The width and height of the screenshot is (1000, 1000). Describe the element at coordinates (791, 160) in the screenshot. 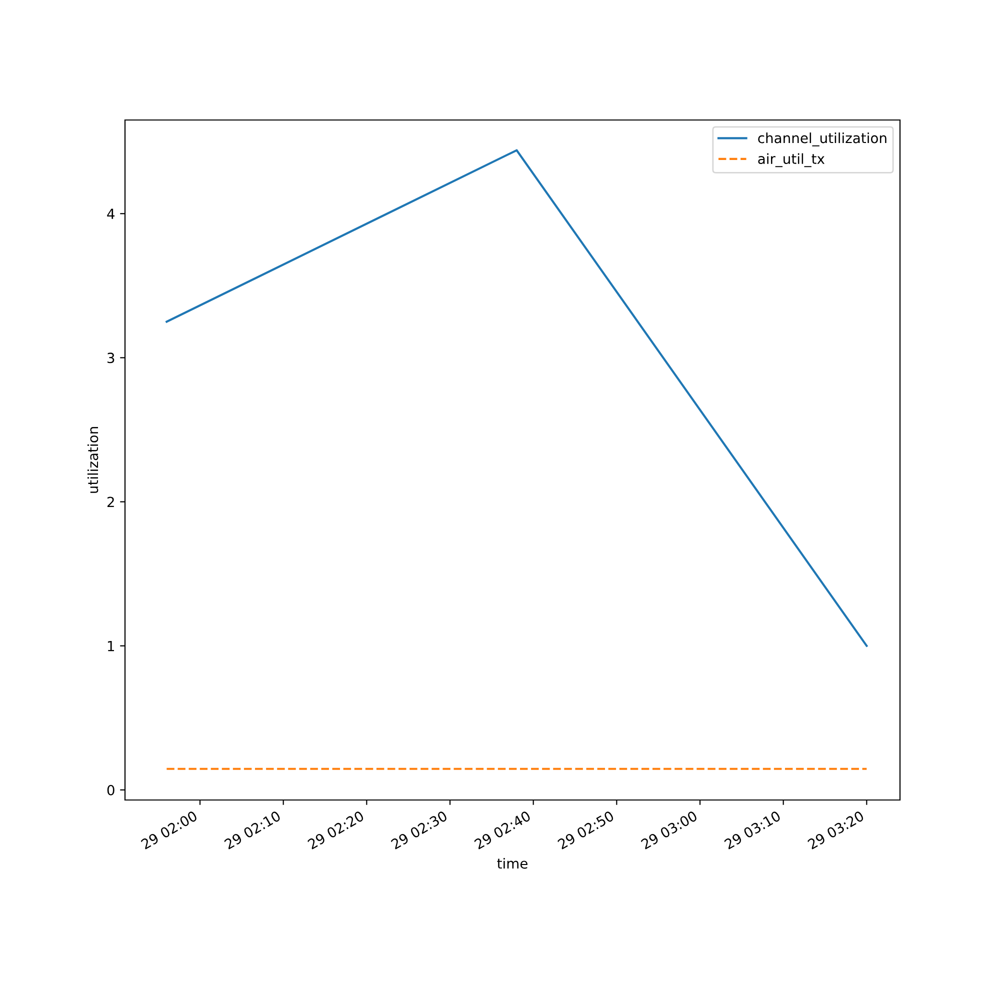

I see `legend-label: air_util_tx` at that location.